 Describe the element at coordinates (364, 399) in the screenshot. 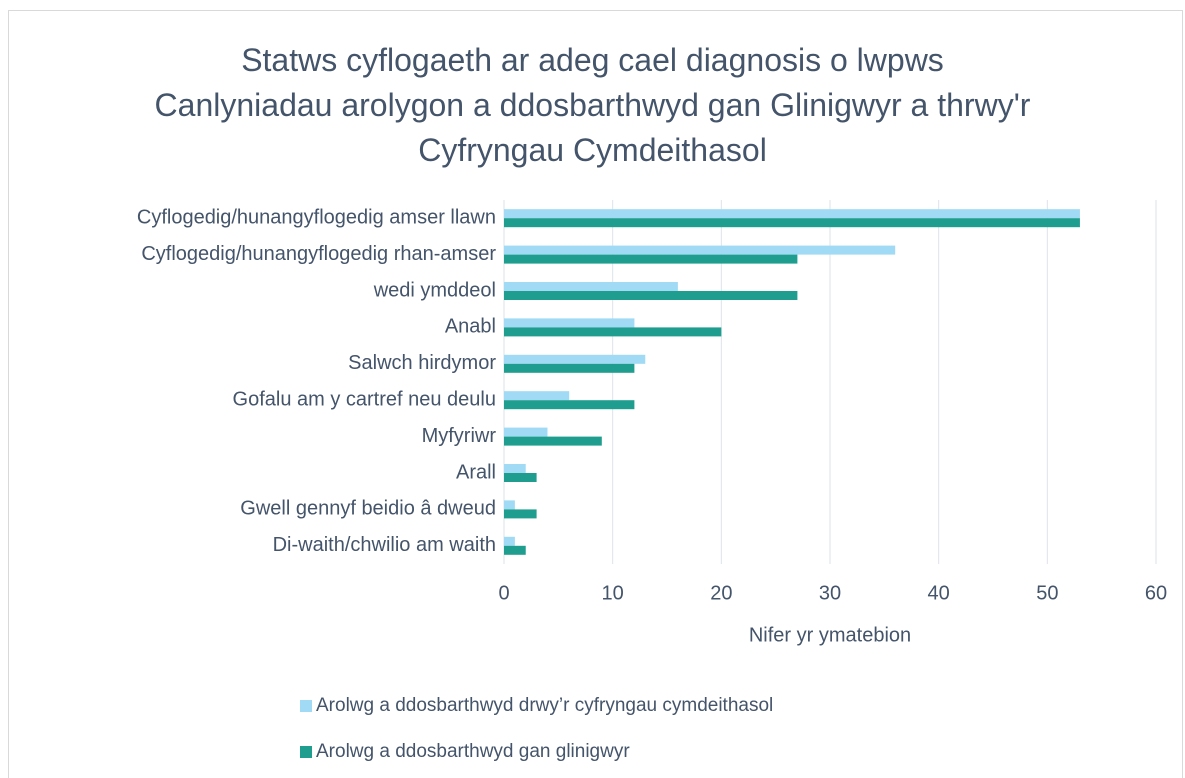

I see `y-tick-label: Gofalu am y cartref neu deulu` at that location.